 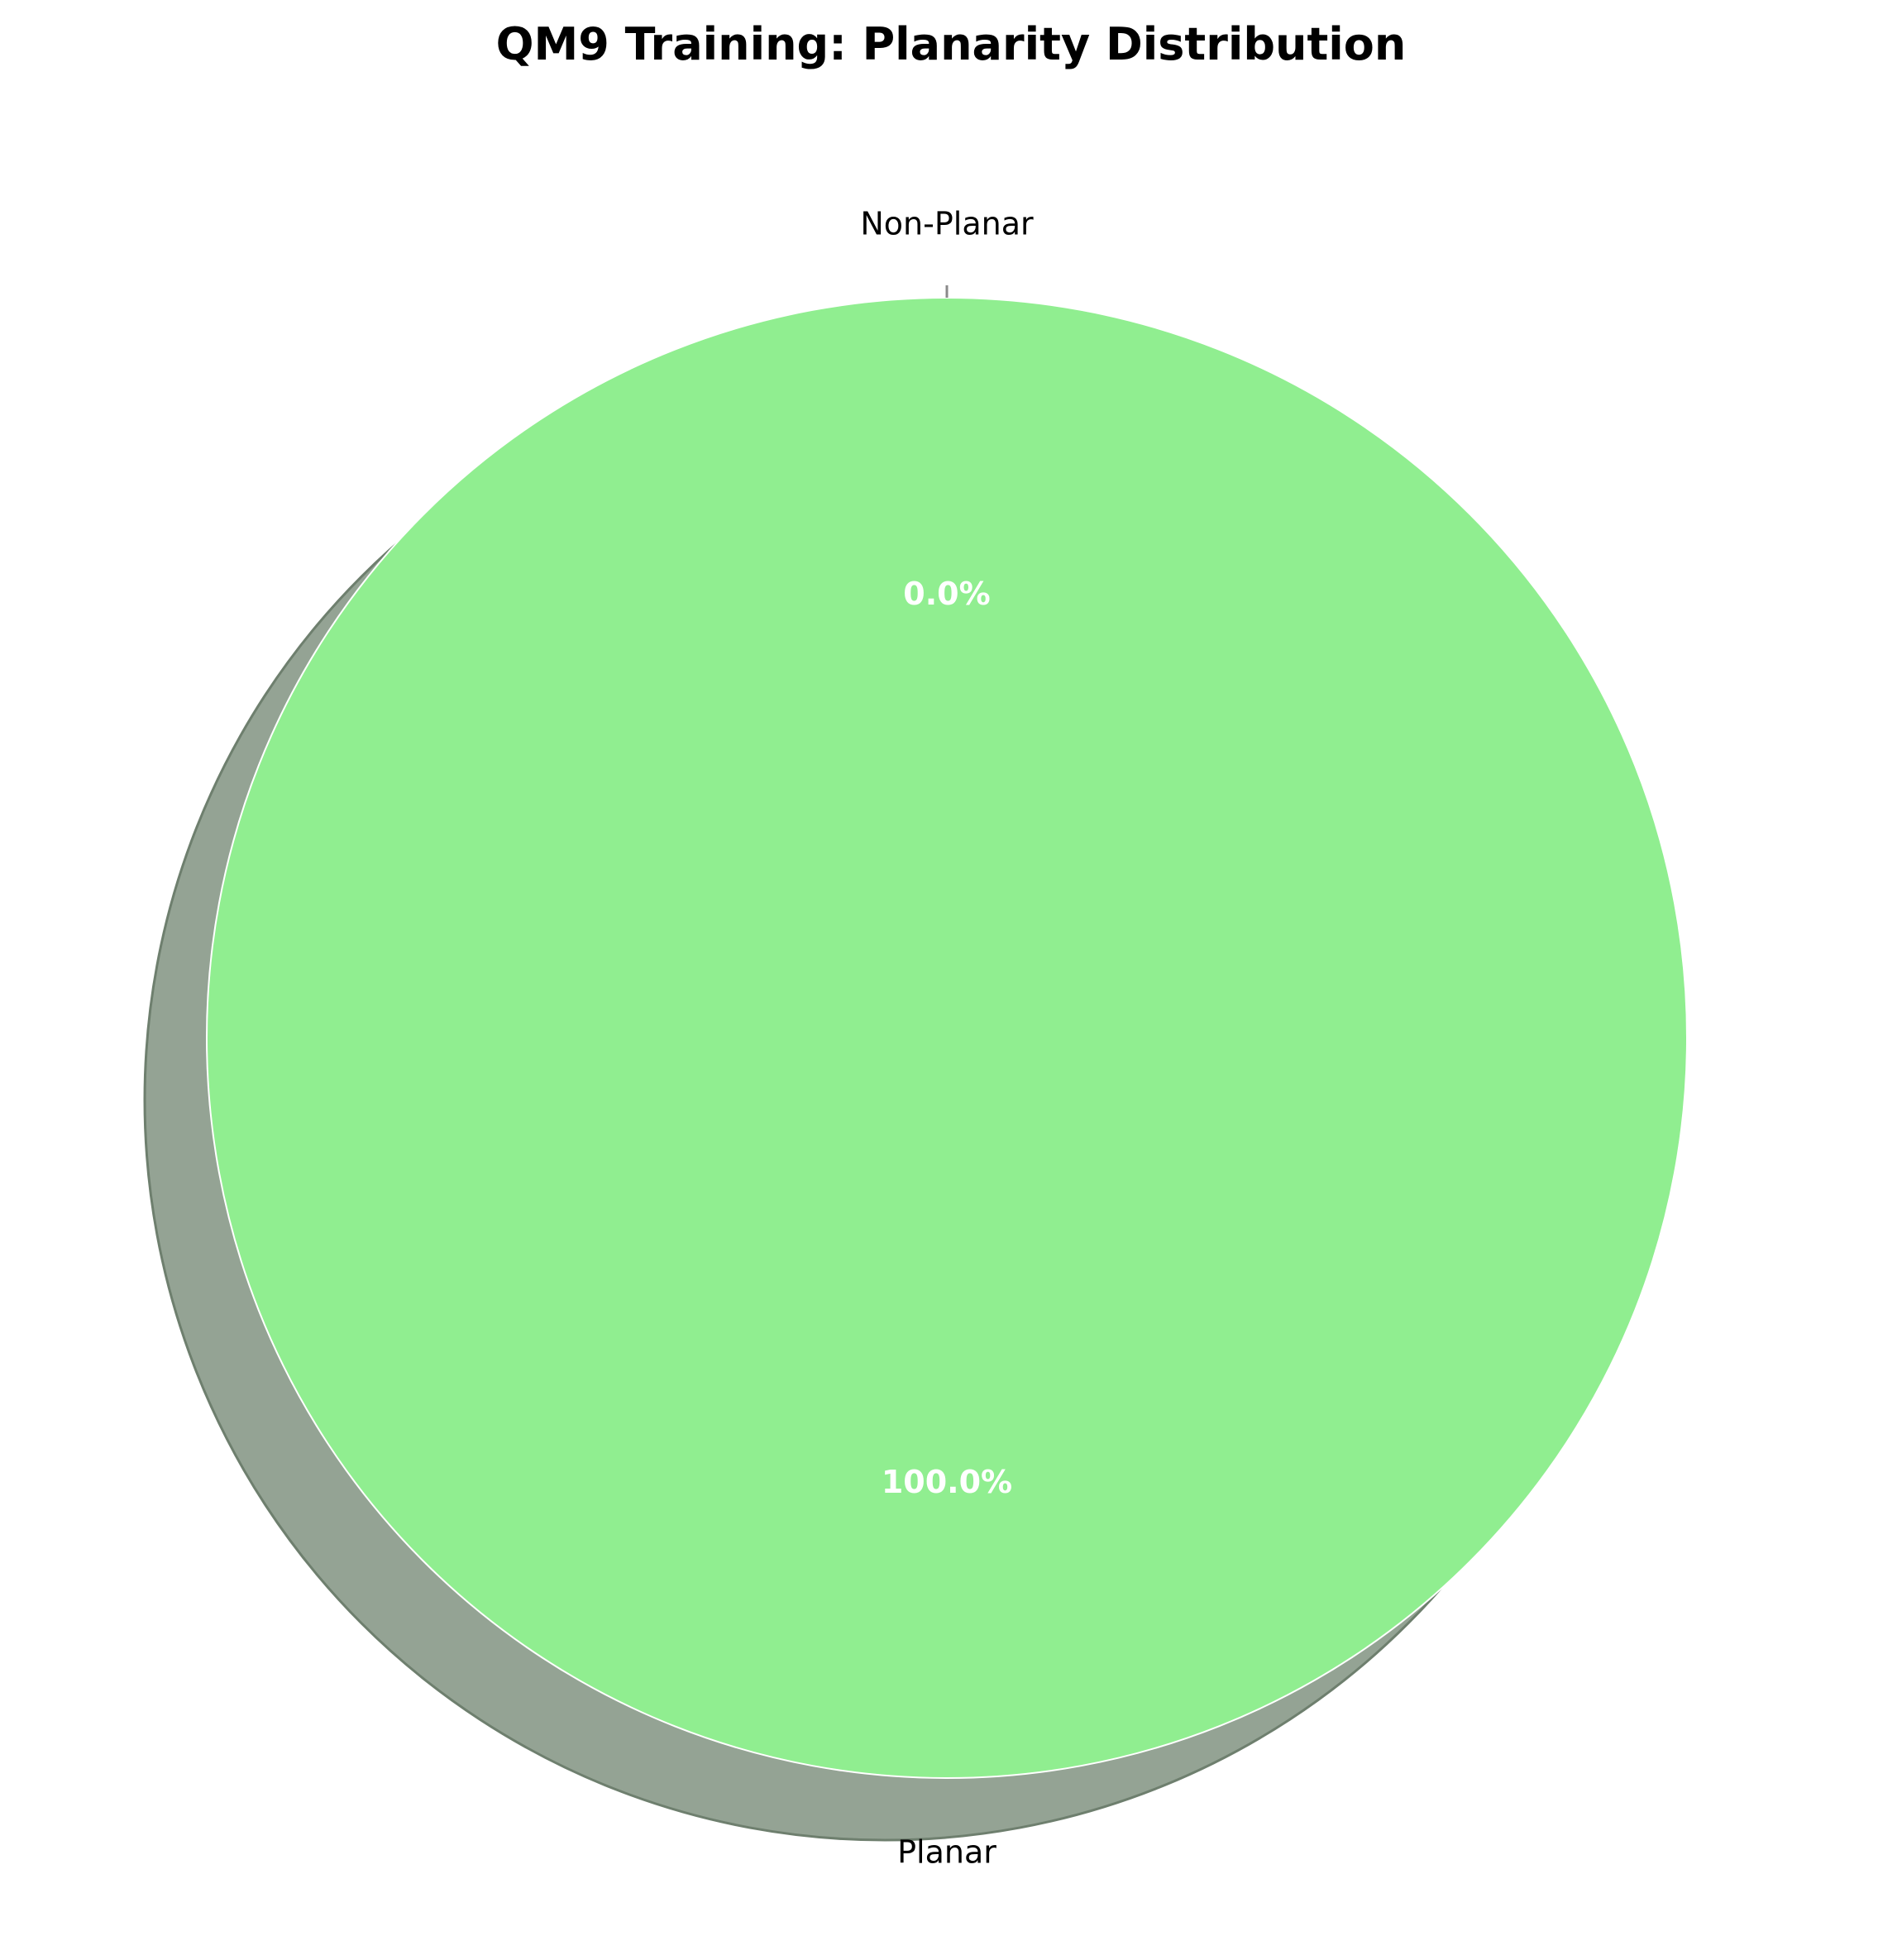 I want to click on pie-labels: Planar 100.0% Non-Planar 0.0%, so click(x=947, y=1038).